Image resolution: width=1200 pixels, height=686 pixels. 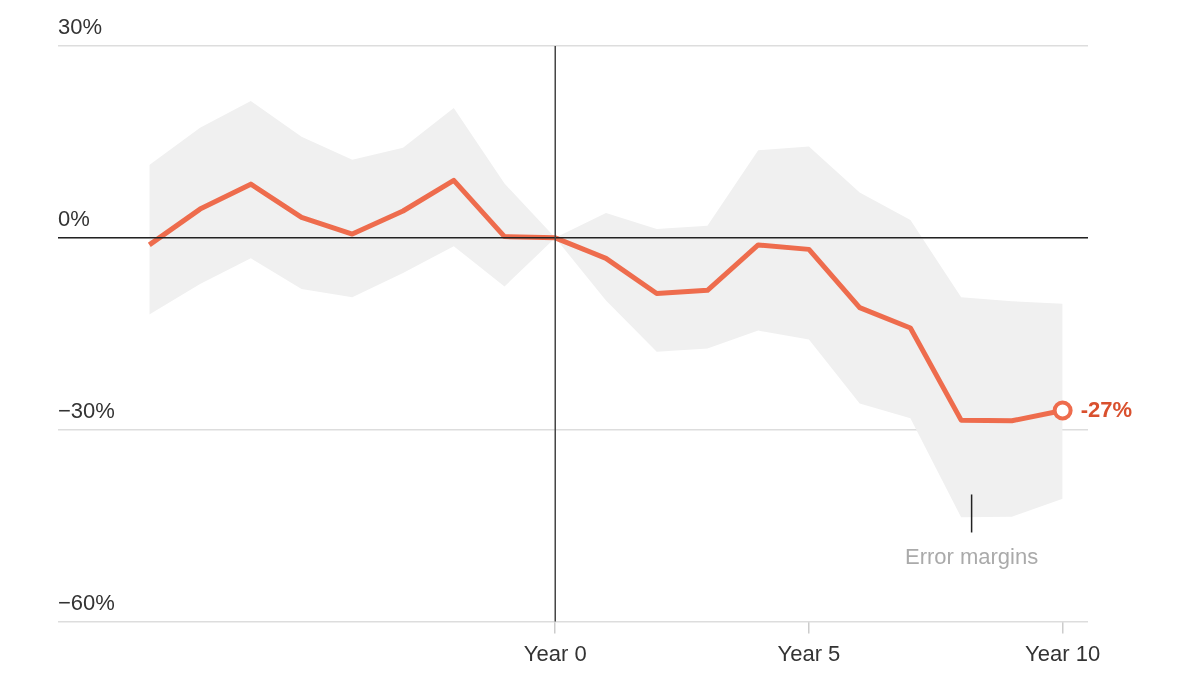 I want to click on y-tick-label: 0%, so click(x=74, y=218).